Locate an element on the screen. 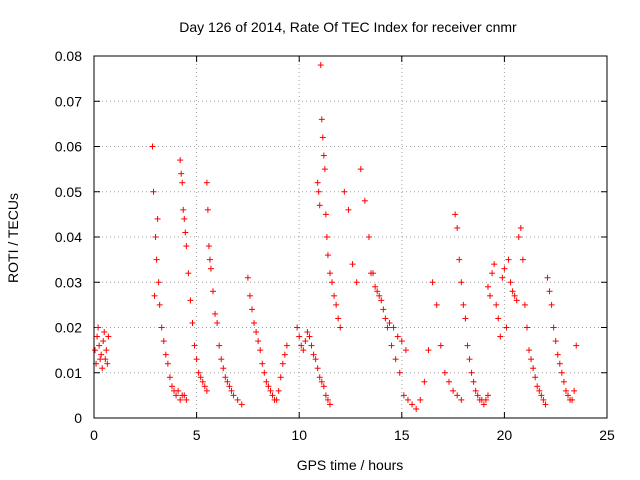 This screenshot has width=640, height=480. y-tick-label: 0.07 is located at coordinates (68, 101).